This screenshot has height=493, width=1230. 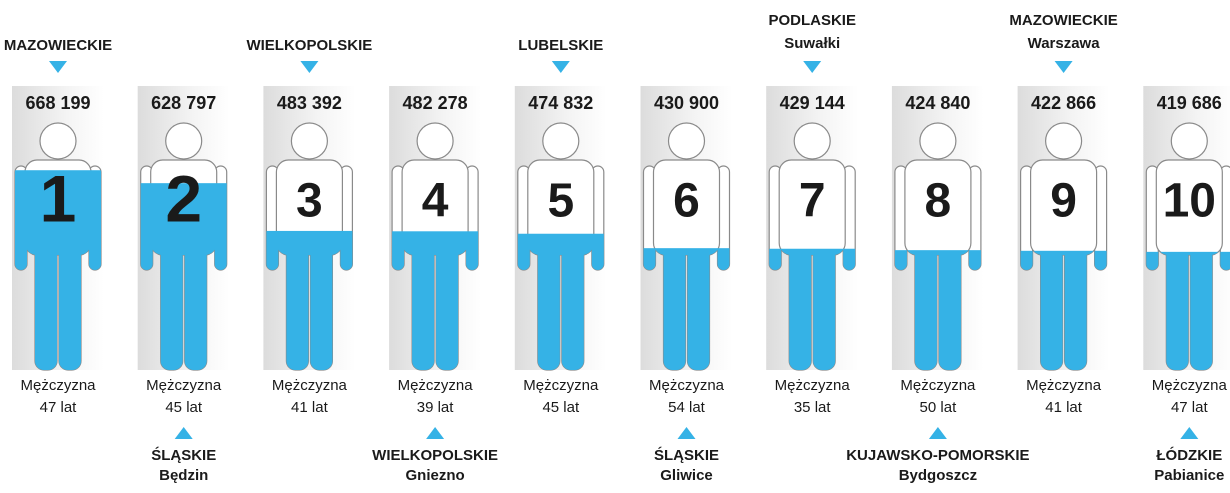 I want to click on rank-number: 3, so click(x=309, y=201).